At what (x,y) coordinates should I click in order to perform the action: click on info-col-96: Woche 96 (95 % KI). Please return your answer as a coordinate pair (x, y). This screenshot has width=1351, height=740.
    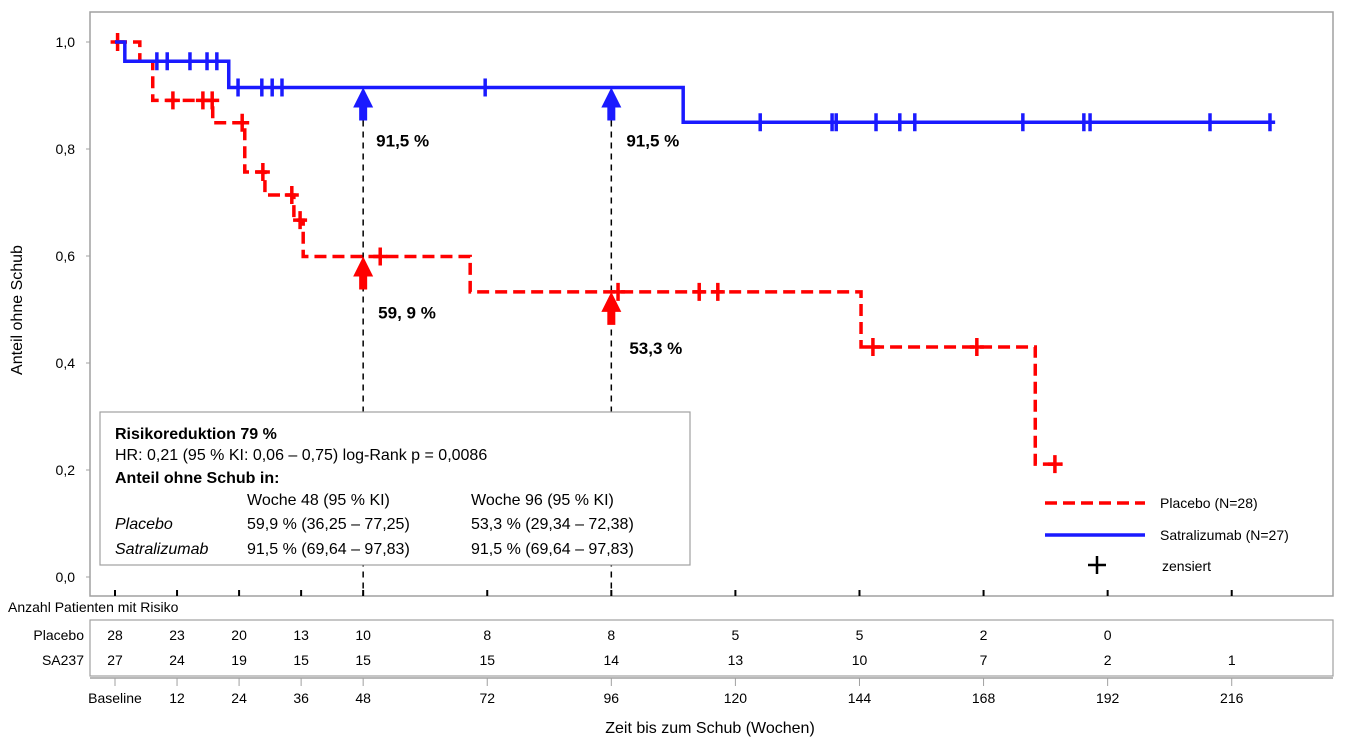
    Looking at the image, I should click on (542, 500).